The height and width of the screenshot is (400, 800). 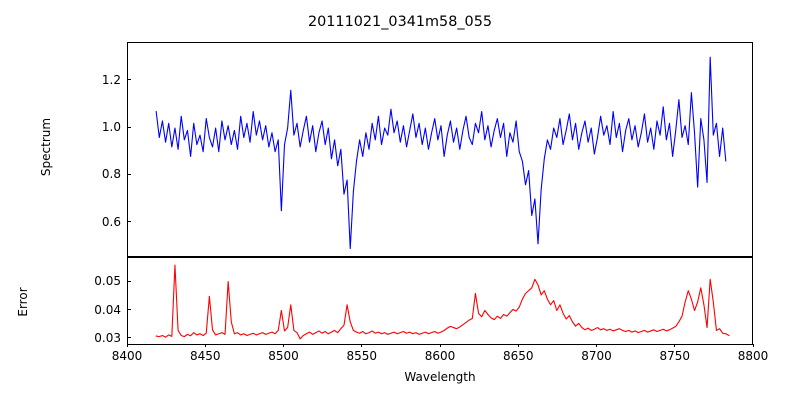 What do you see at coordinates (400, 22) in the screenshot?
I see `page-title: 20111021_0341m58_055` at bounding box center [400, 22].